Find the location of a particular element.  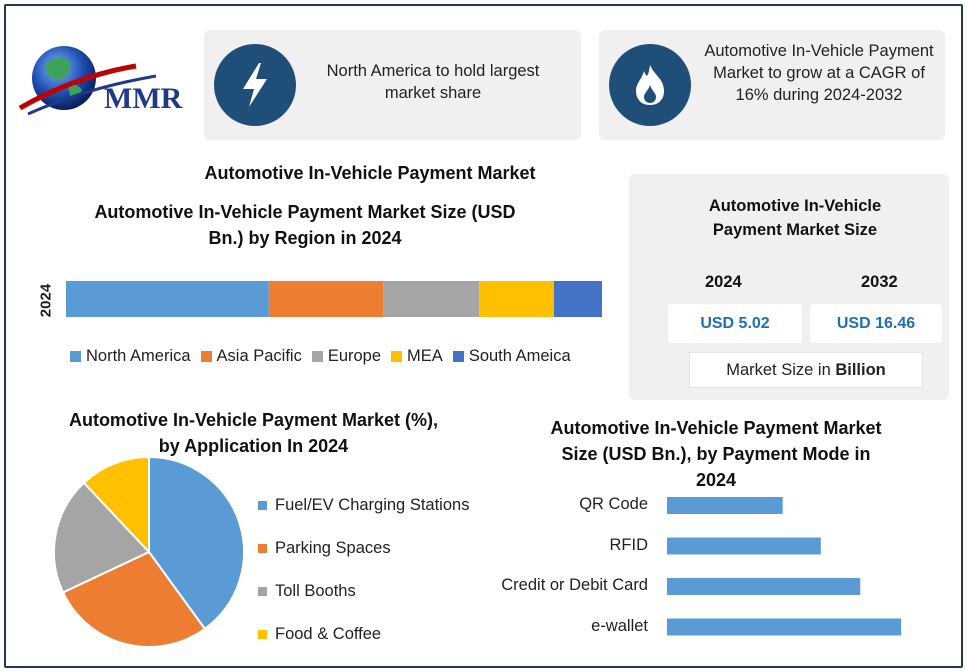

mmr-logo: MMR is located at coordinates (106, 81).